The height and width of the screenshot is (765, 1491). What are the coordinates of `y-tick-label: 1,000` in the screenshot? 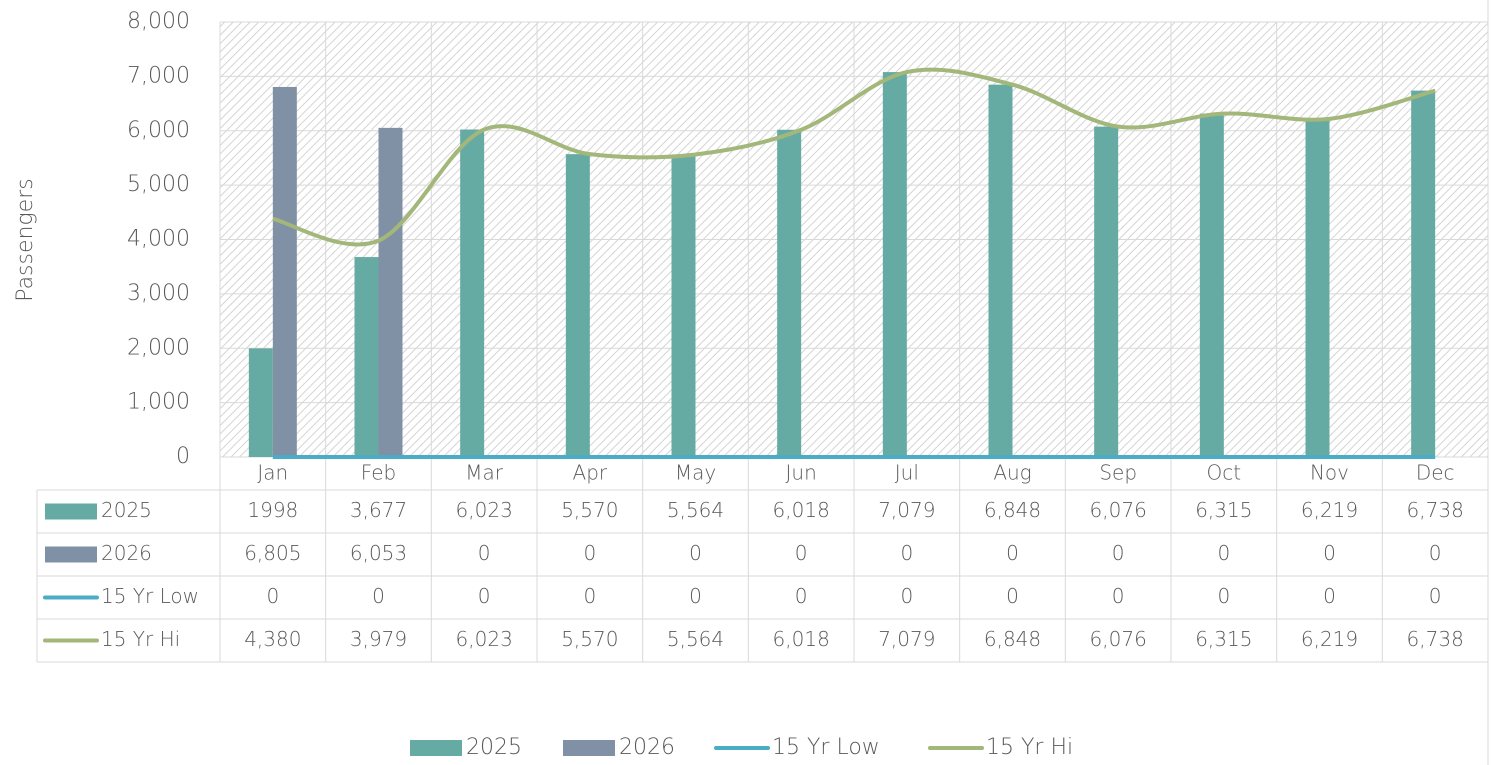 It's located at (158, 402).